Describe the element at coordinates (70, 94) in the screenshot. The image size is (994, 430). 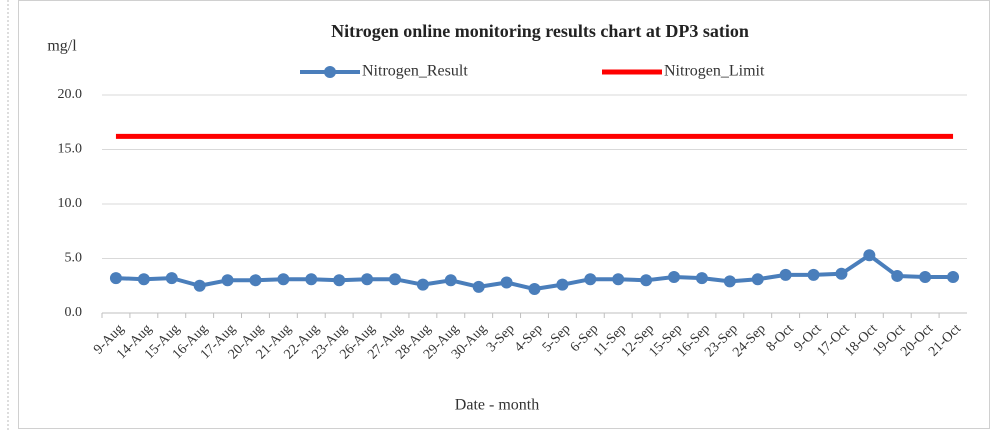
I see `y-tick-label: 20.0` at that location.